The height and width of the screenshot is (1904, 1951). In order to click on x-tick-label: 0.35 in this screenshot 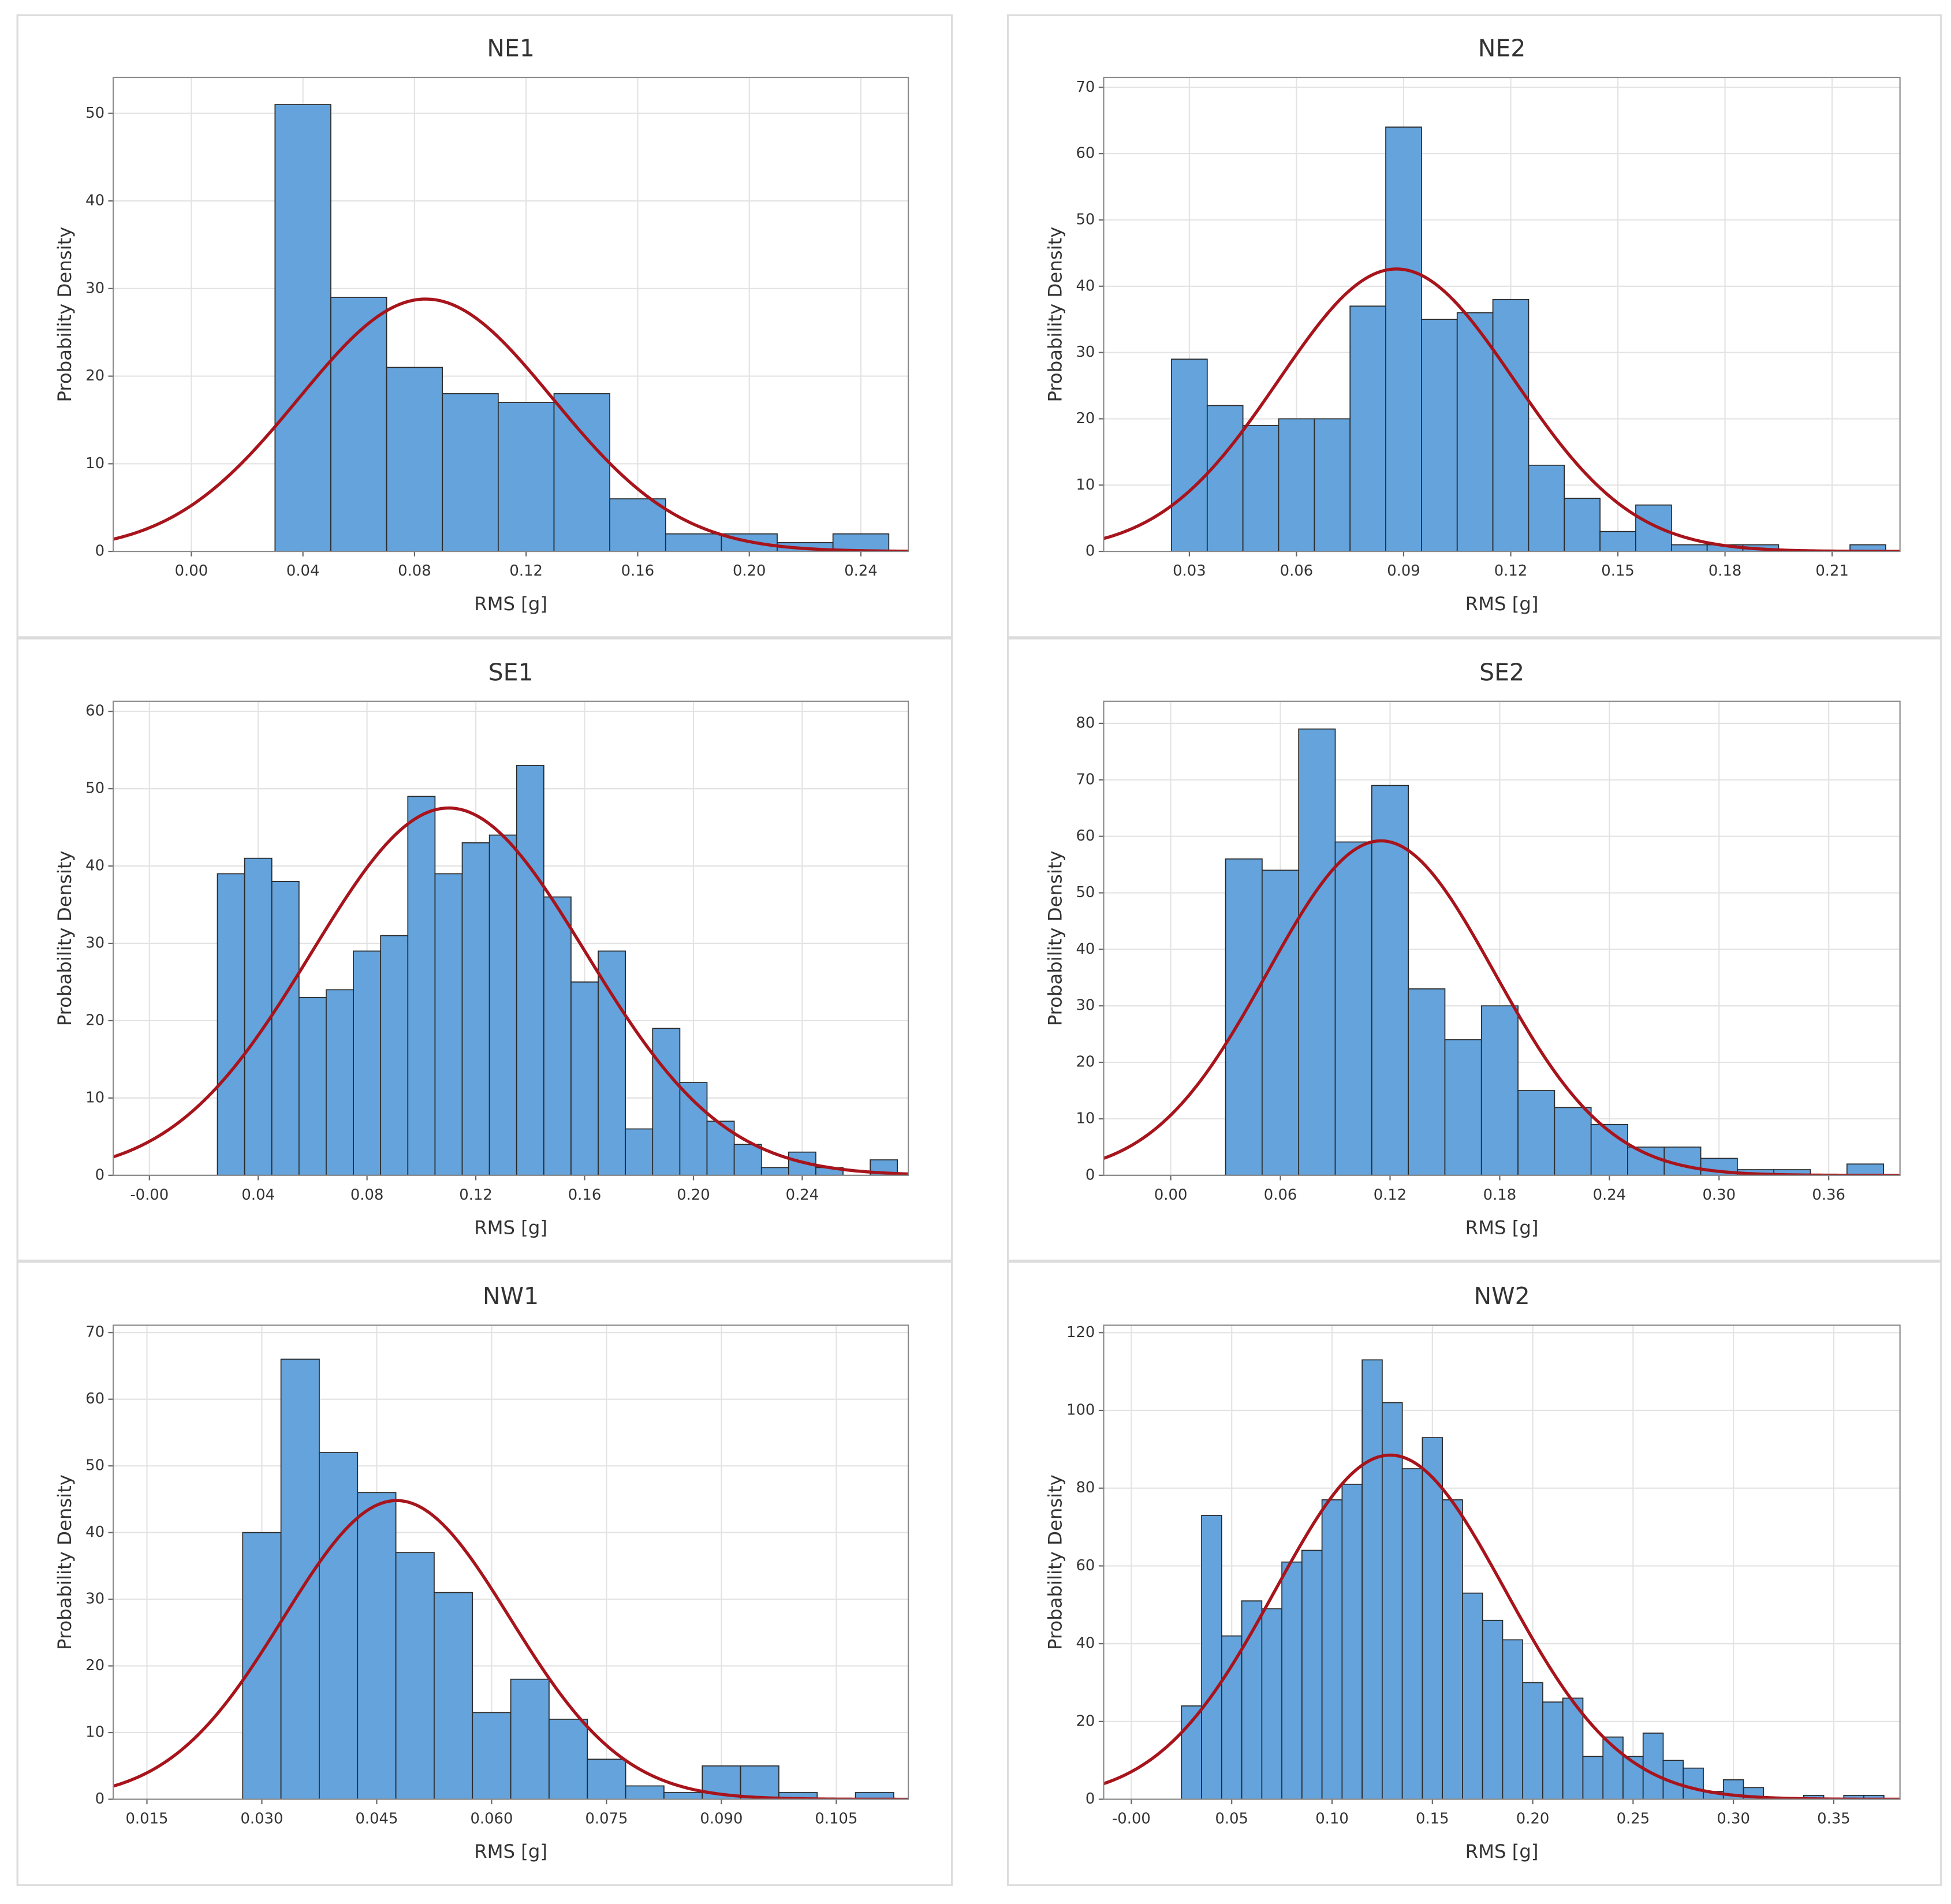, I will do `click(1834, 1819)`.